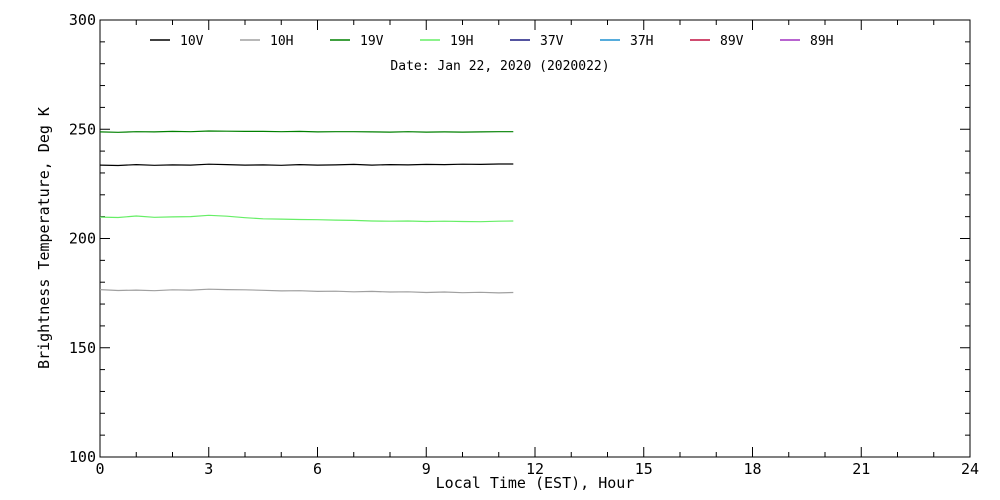 This screenshot has width=1000, height=500. What do you see at coordinates (82, 20) in the screenshot?
I see `y-tick-label: 300` at bounding box center [82, 20].